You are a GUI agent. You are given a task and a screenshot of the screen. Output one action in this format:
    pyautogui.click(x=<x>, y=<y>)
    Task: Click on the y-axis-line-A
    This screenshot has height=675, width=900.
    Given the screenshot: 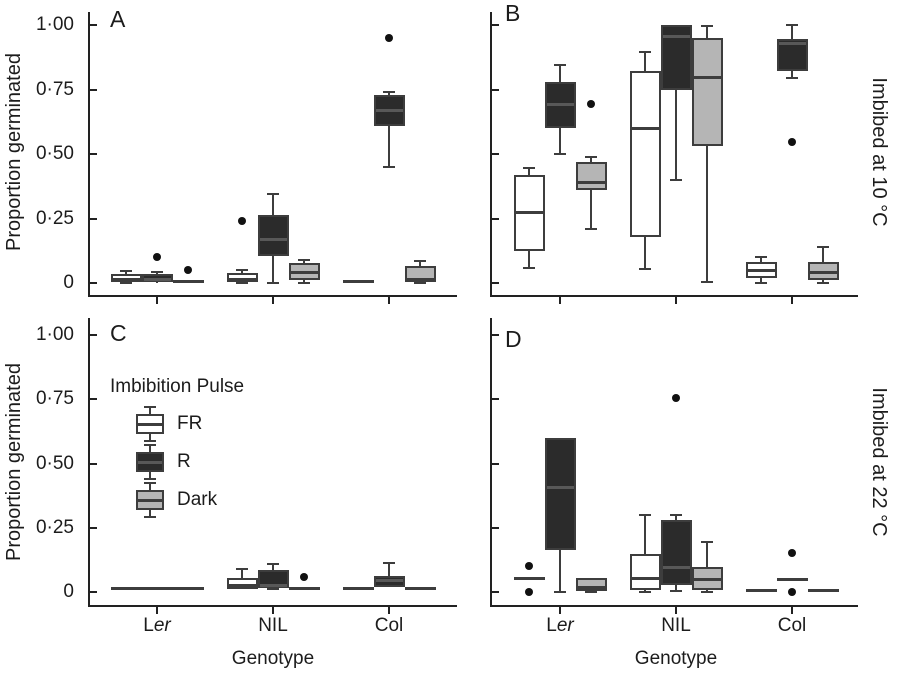 What is the action you would take?
    pyautogui.click(x=89, y=154)
    